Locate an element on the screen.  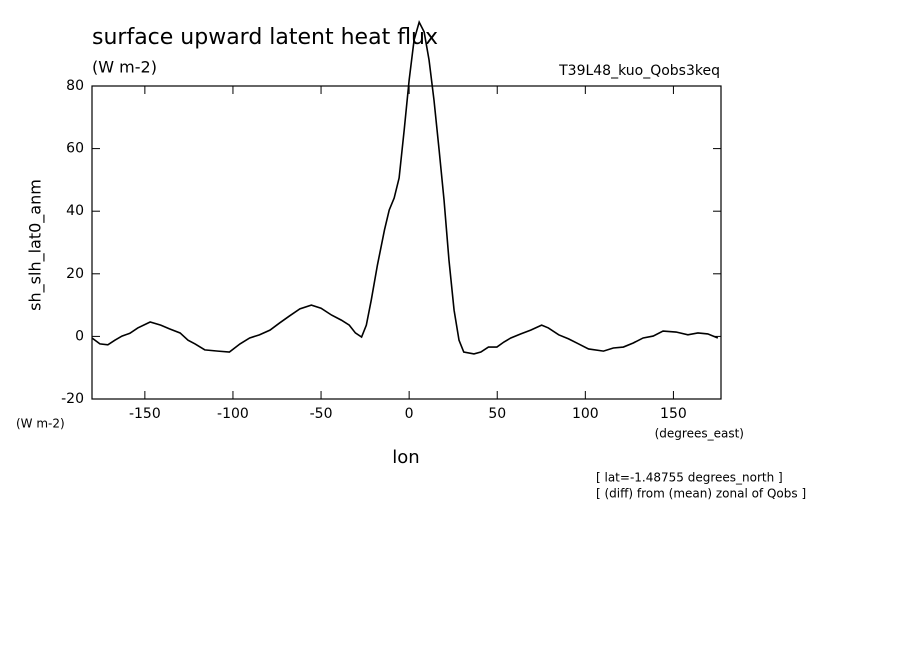
x-units: (degrees_east) is located at coordinates (699, 434).